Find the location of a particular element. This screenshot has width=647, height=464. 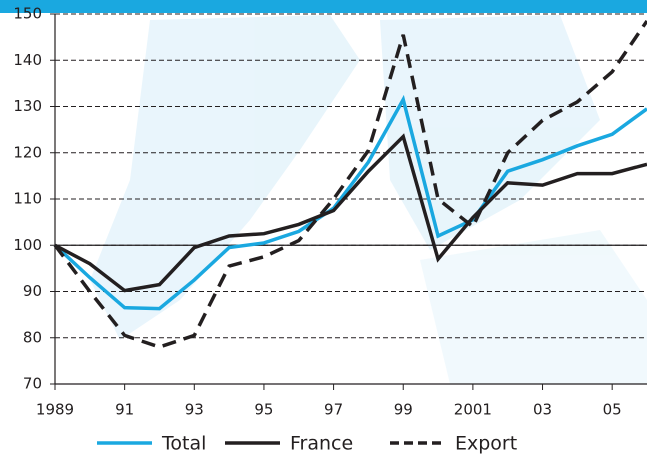

y-tick-label: 110 is located at coordinates (27, 199).